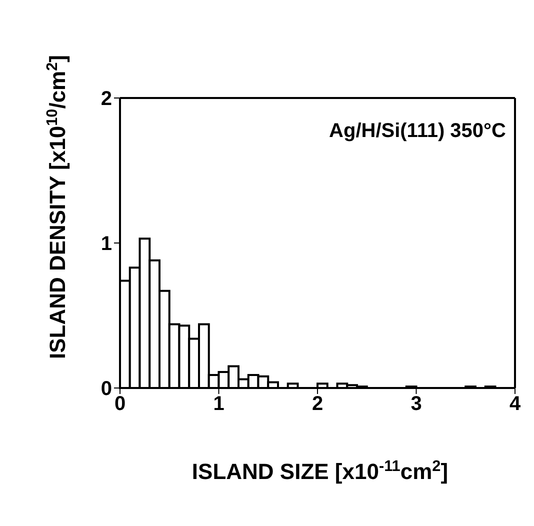 This screenshot has width=534, height=526. I want to click on y-tick-label: 0, so click(106, 389).